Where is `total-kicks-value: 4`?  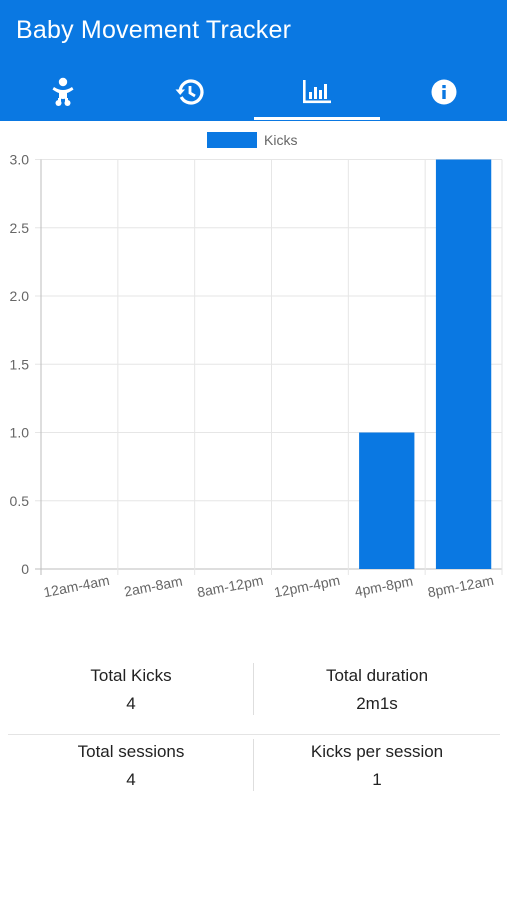
total-kicks-value: 4 is located at coordinates (131, 703).